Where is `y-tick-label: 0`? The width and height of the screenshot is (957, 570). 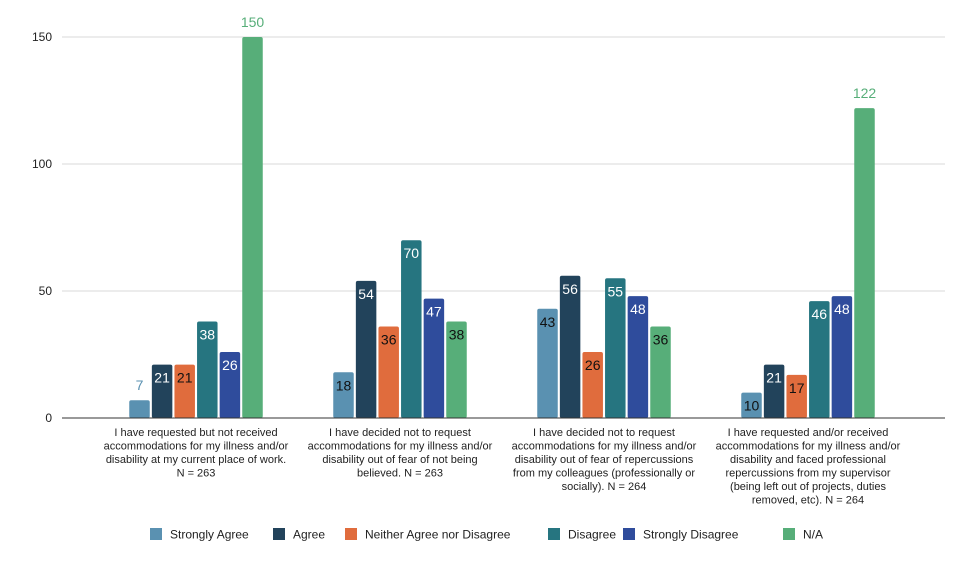
y-tick-label: 0 is located at coordinates (48, 418).